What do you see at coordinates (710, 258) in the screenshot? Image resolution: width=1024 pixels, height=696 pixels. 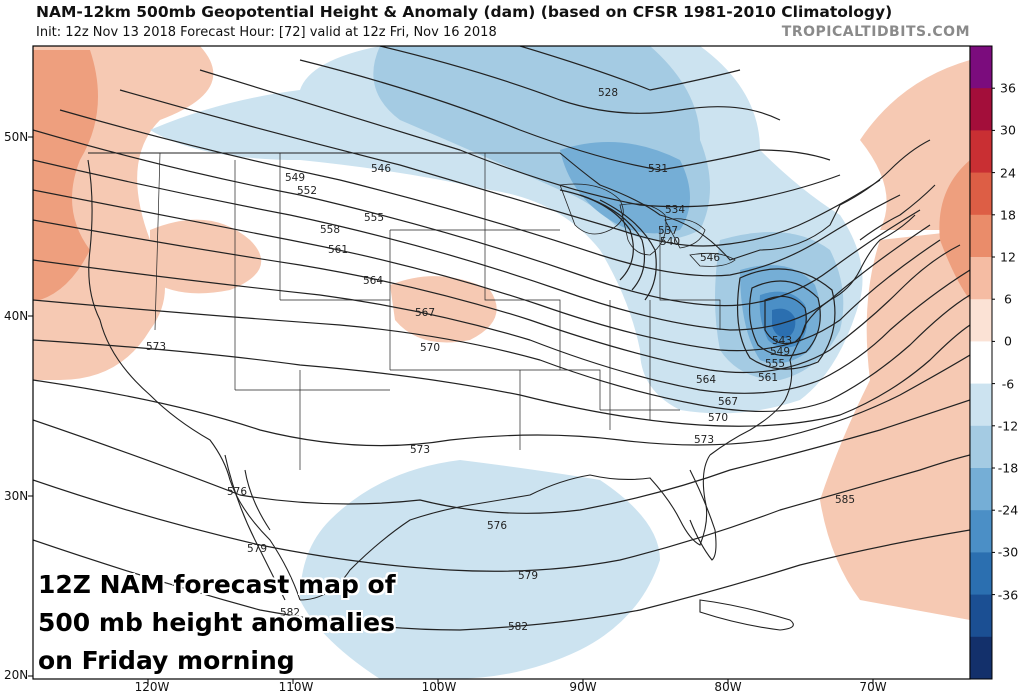 I see `contour-label-7: 546` at bounding box center [710, 258].